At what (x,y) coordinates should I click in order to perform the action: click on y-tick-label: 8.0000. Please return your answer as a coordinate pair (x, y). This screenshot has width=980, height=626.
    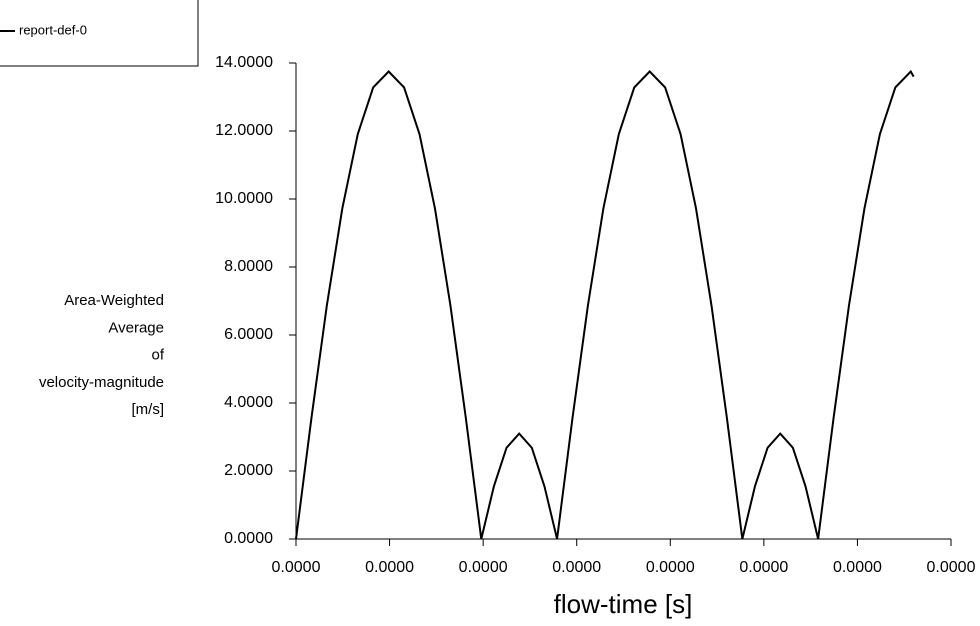
    Looking at the image, I should click on (248, 266).